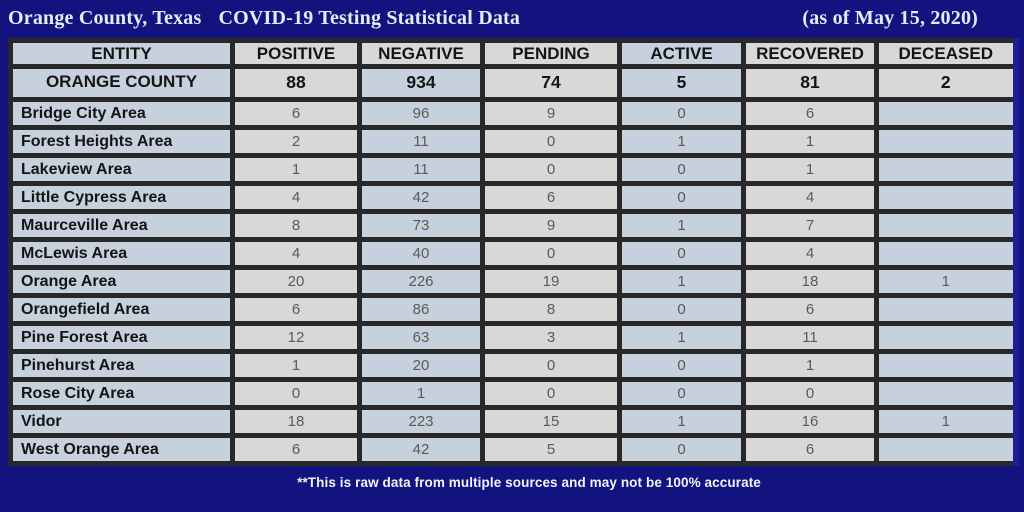 This screenshot has width=1024, height=512. I want to click on data-cell-negative: 63, so click(421, 337).